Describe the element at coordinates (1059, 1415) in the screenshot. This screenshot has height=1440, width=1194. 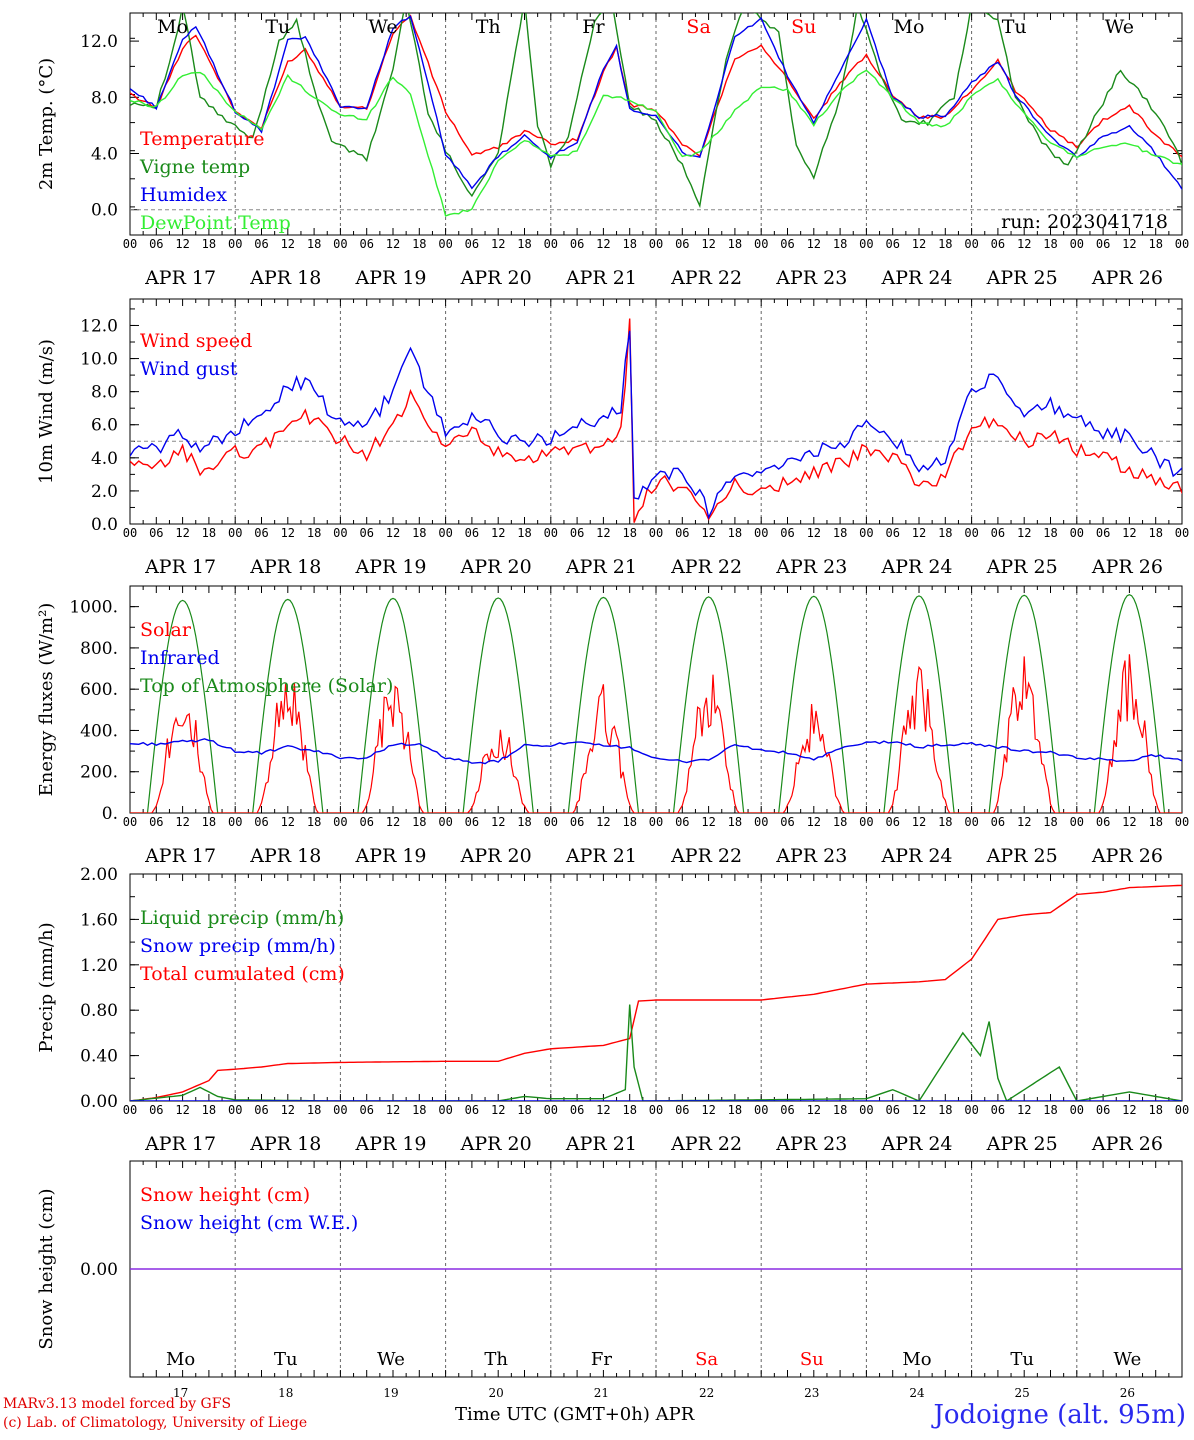
I see `station-name: Jodoigne (alt. 95m)` at that location.